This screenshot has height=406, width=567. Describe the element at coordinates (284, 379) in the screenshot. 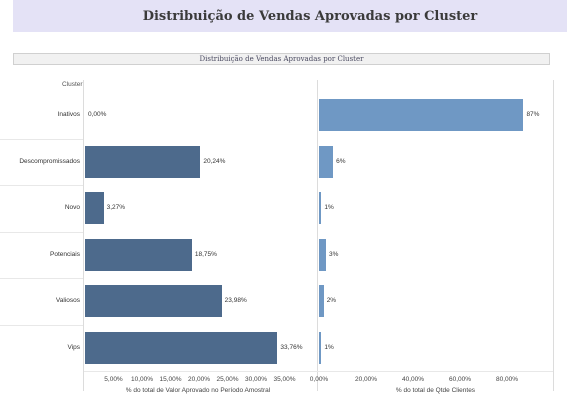

I see `tick-label-valor: 35,00%` at that location.